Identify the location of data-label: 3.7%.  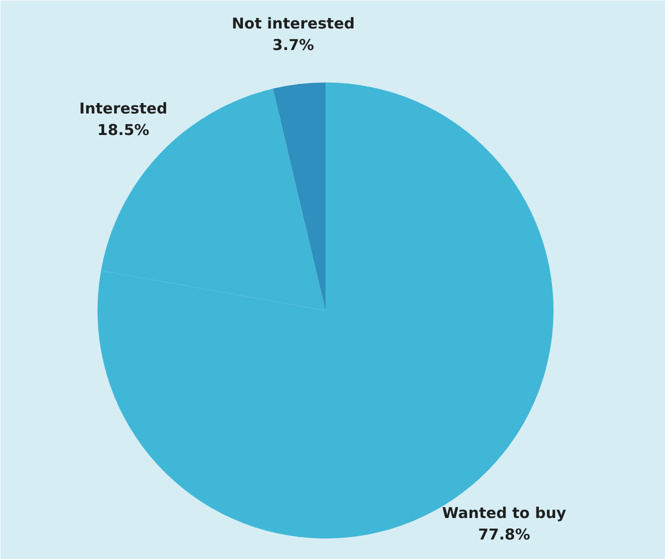
(293, 45).